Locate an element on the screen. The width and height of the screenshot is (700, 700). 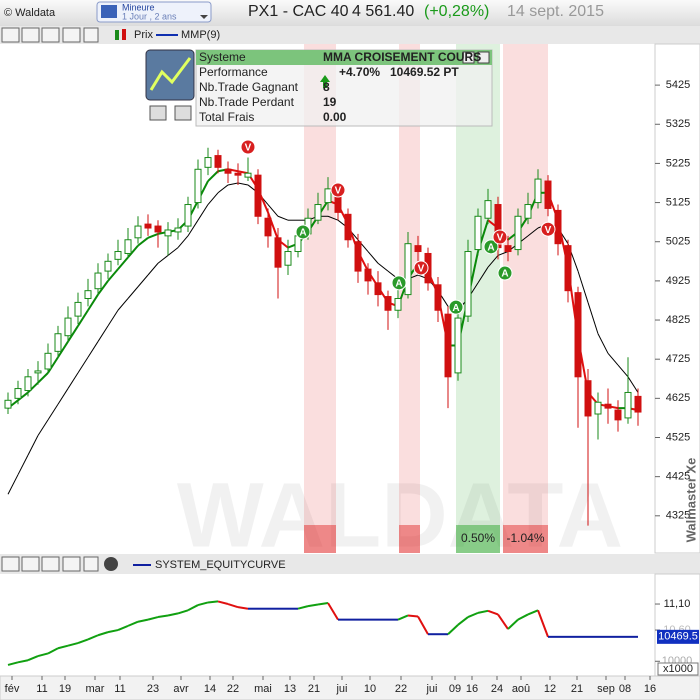
list-icon is located at coordinates (183, 113).